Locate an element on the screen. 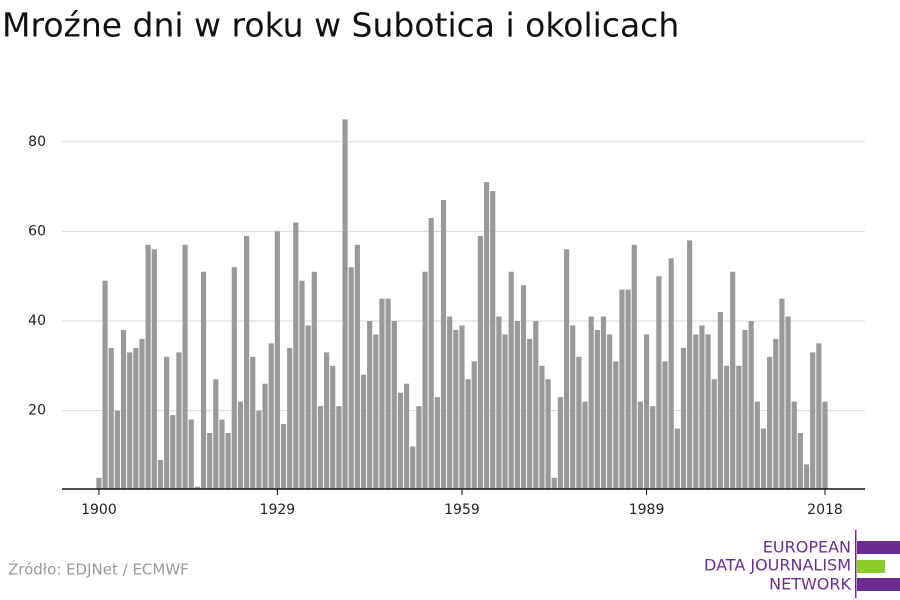 The width and height of the screenshot is (900, 600). y-tick-label: 60 is located at coordinates (37, 231).